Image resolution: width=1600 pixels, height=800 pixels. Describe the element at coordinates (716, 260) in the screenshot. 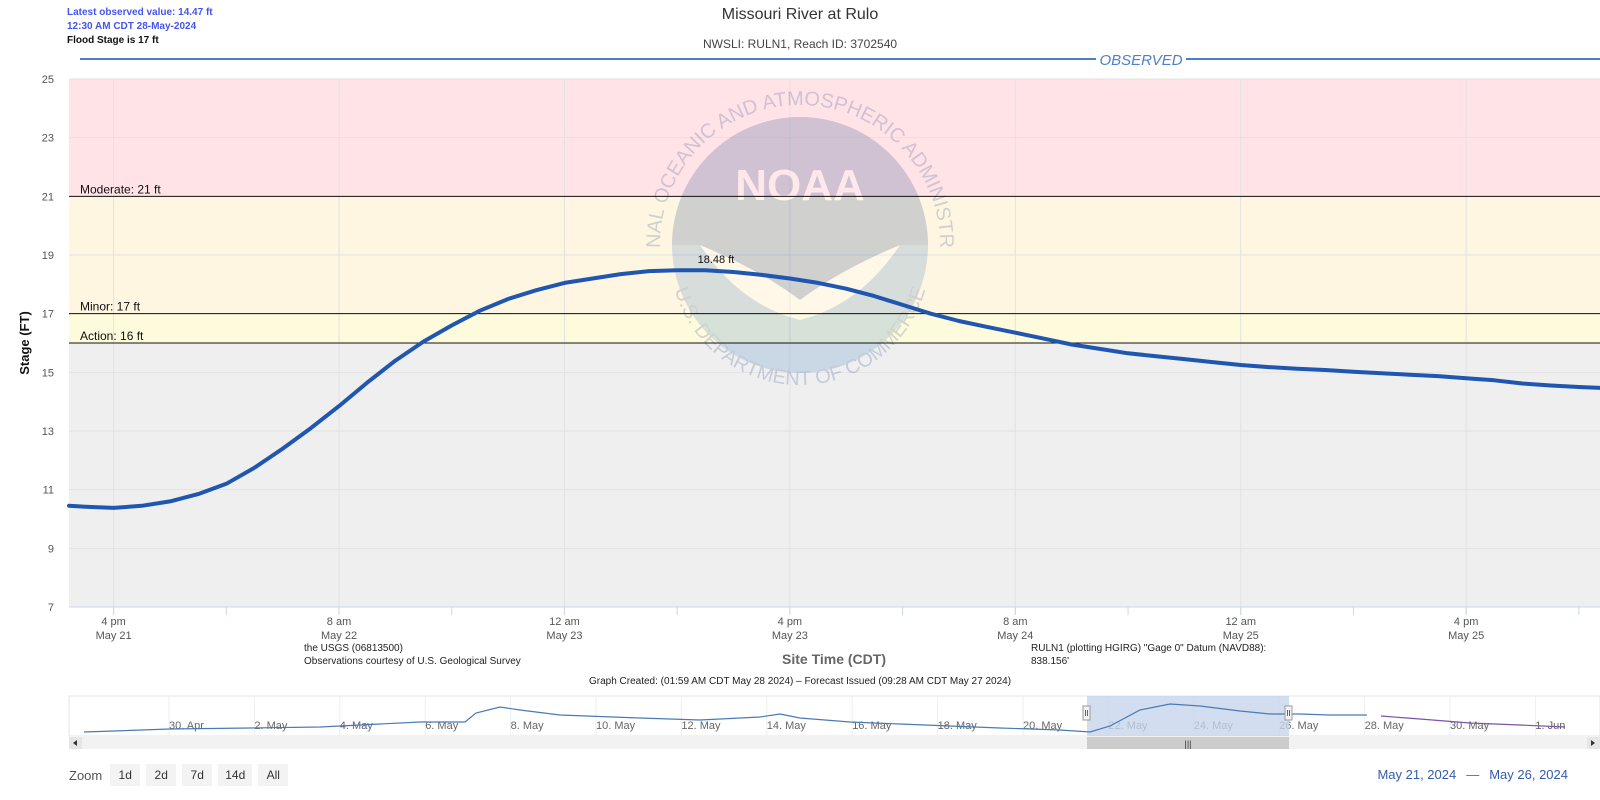

I see `peak-label: 18.48 ft` at that location.